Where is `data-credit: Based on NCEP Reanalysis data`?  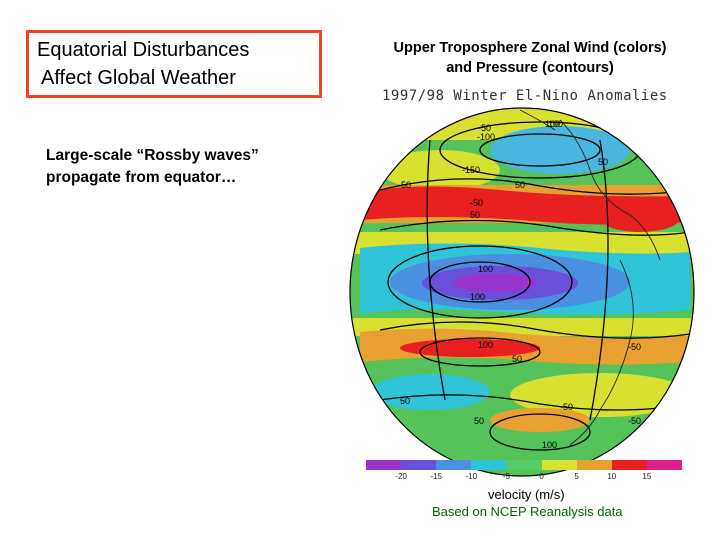 data-credit: Based on NCEP Reanalysis data is located at coordinates (527, 511).